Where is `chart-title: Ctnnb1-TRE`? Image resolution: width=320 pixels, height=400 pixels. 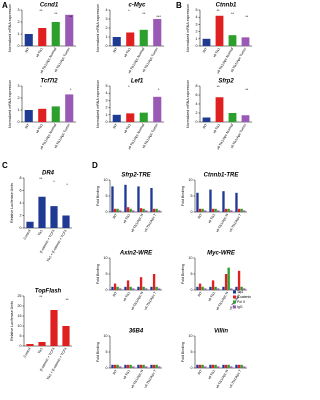
chart-title: Ctnnb1-TRE is located at coordinates (222, 176).